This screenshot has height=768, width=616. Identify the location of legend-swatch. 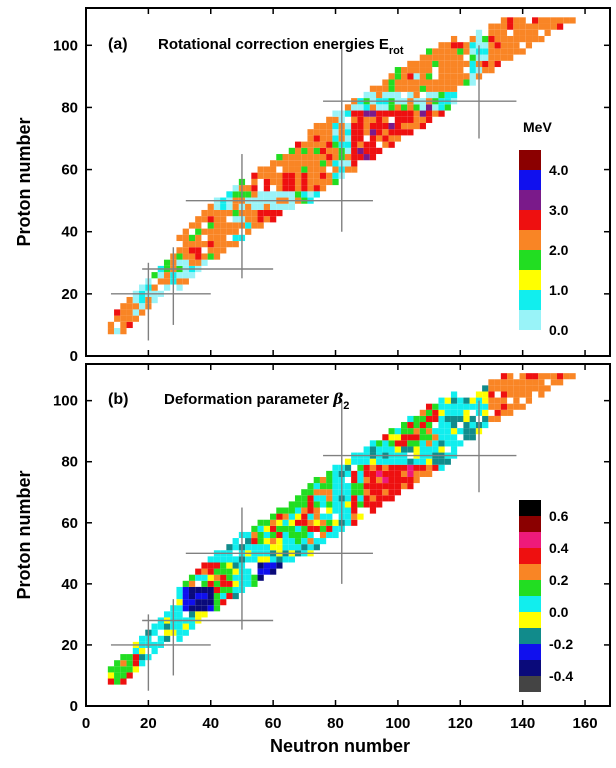
(530, 540).